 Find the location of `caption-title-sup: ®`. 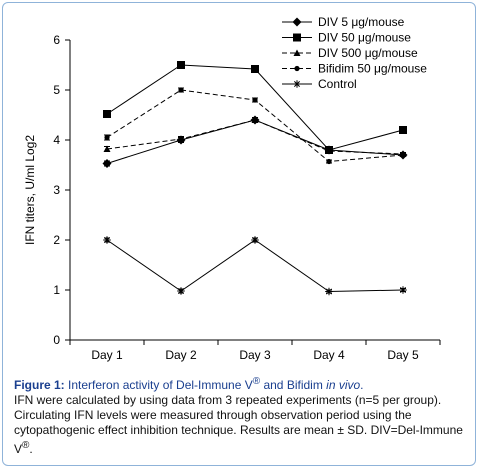

caption-title-sup: ® is located at coordinates (256, 381).